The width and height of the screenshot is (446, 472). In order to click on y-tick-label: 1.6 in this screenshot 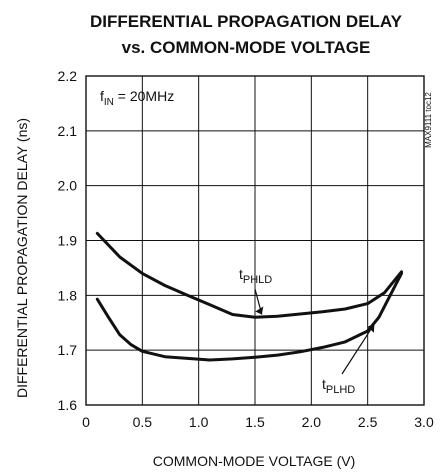, I will do `click(68, 405)`.